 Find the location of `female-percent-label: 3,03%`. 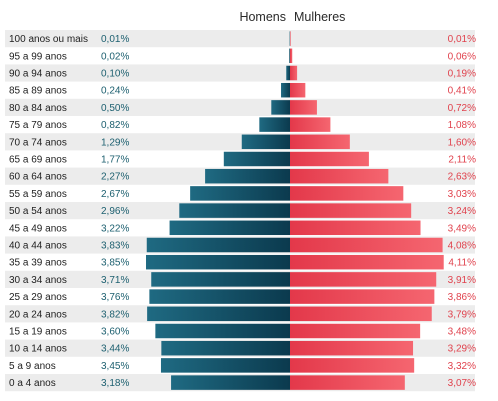

female-percent-label: 3,03% is located at coordinates (462, 194).